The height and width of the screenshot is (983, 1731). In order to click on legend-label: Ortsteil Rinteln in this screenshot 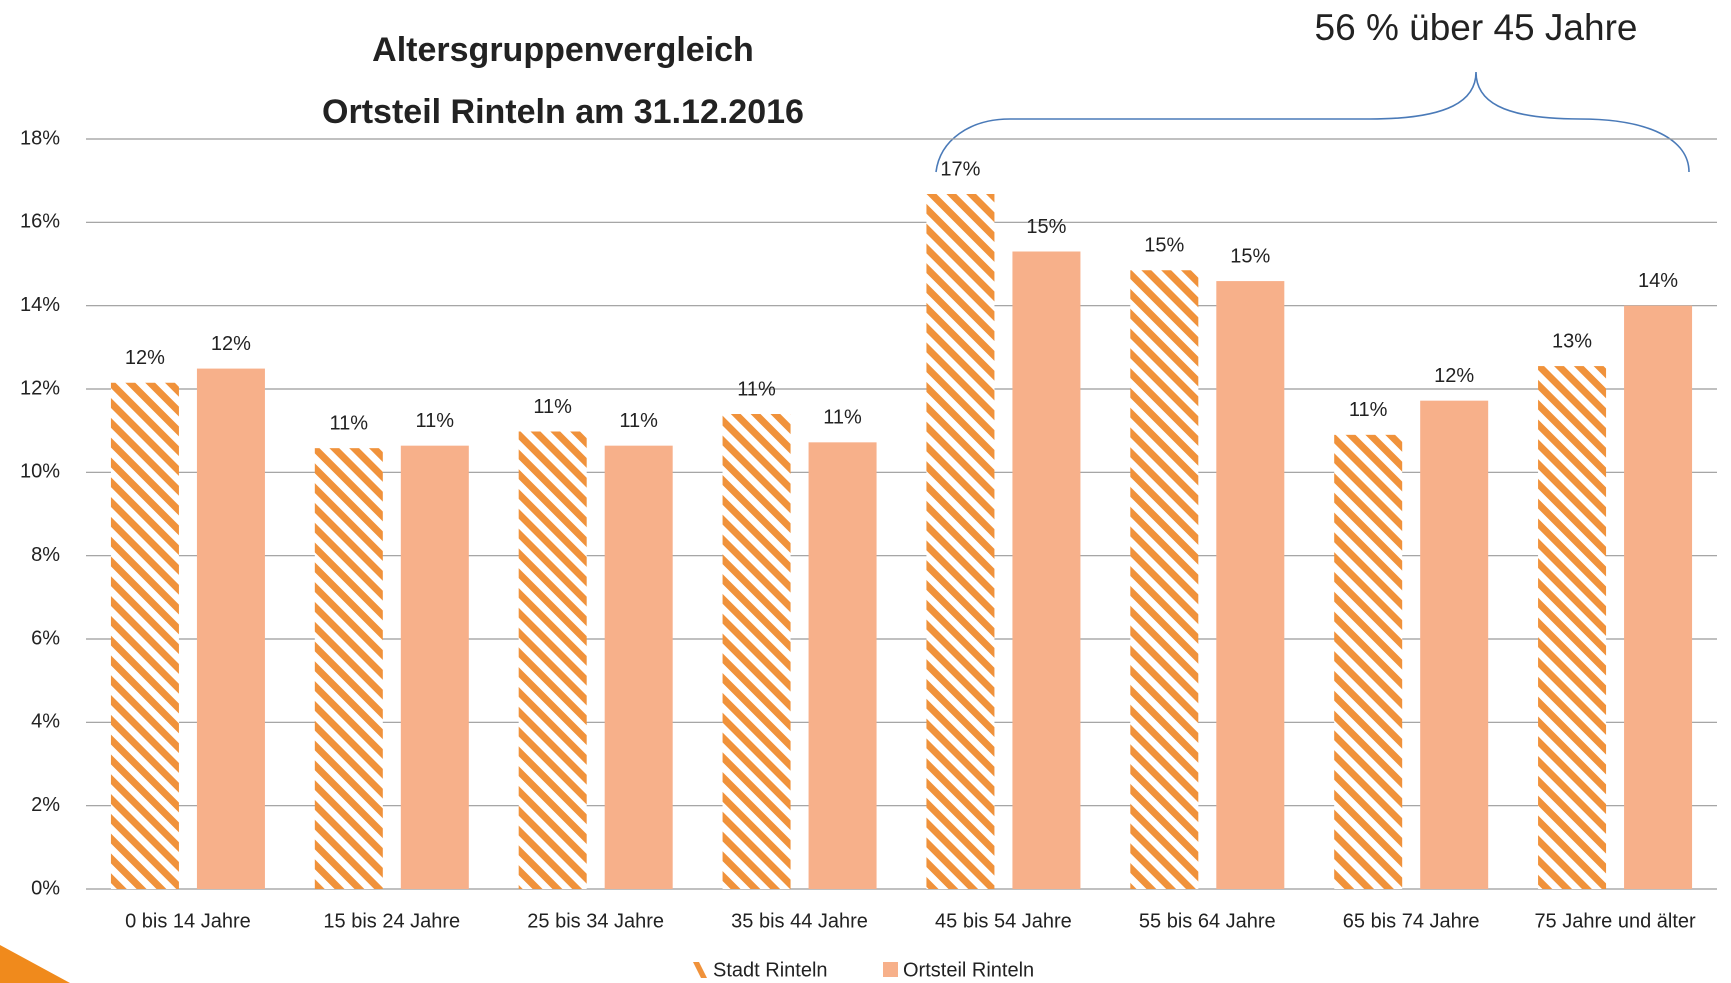, I will do `click(968, 970)`.